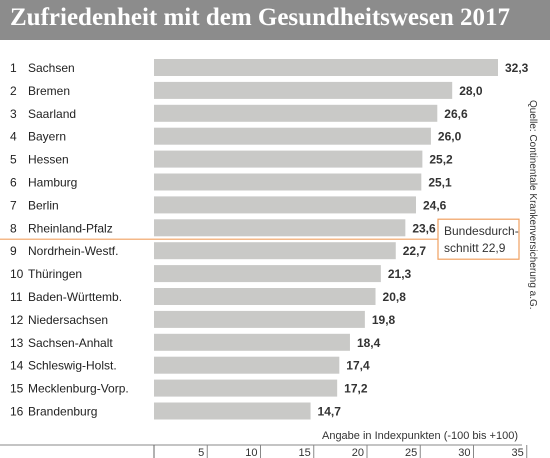 This screenshot has height=458, width=550. Describe the element at coordinates (471, 91) in the screenshot. I see `value-label: 28,0` at that location.